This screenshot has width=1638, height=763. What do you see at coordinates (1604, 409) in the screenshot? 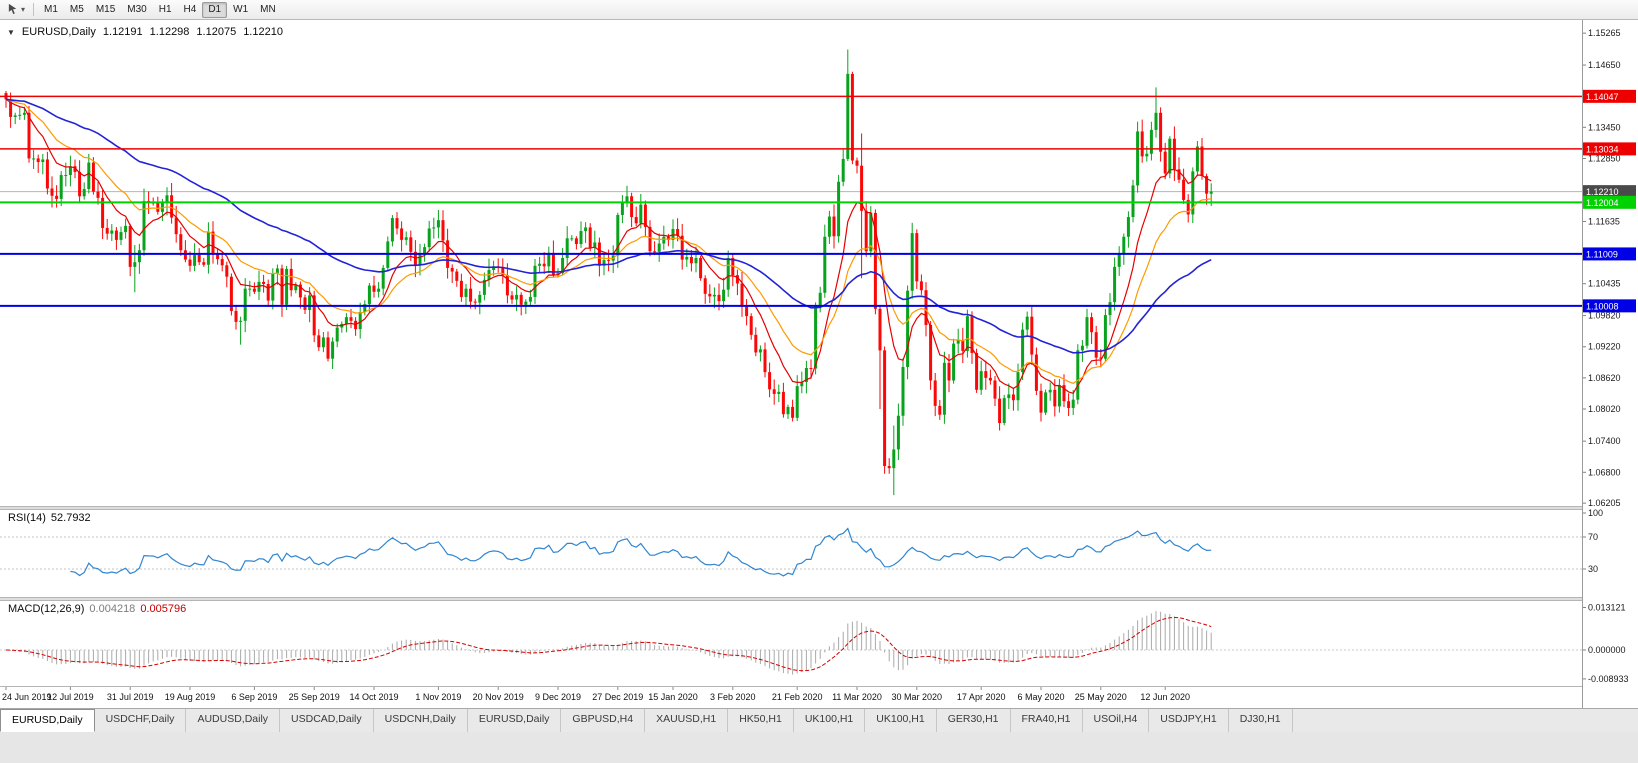
I see `svg-text: 1.08020` at bounding box center [1604, 409].